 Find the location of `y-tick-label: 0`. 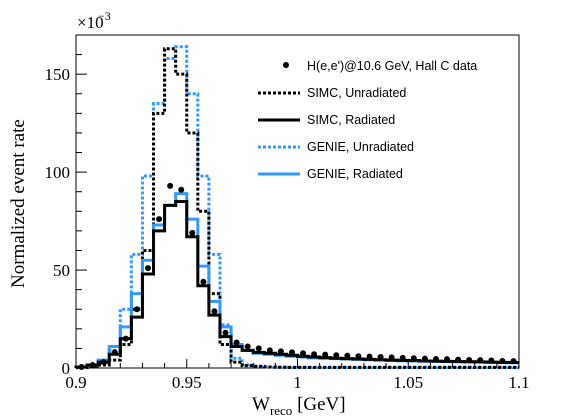

y-tick-label: 0 is located at coordinates (66, 368).